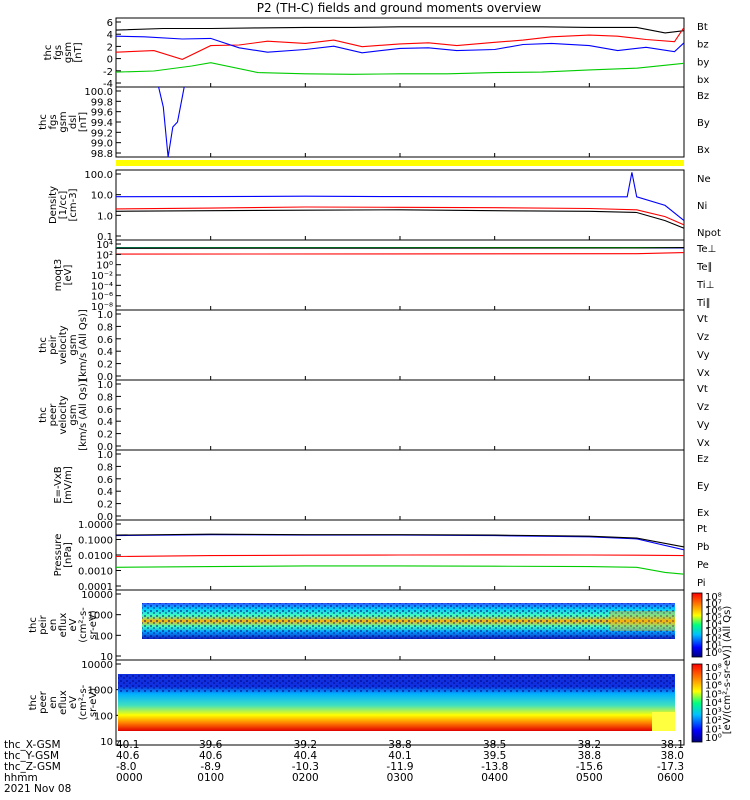 The width and height of the screenshot is (750, 800). What do you see at coordinates (63, 205) in the screenshot?
I see `y-axis-label: [1/cc]` at bounding box center [63, 205].